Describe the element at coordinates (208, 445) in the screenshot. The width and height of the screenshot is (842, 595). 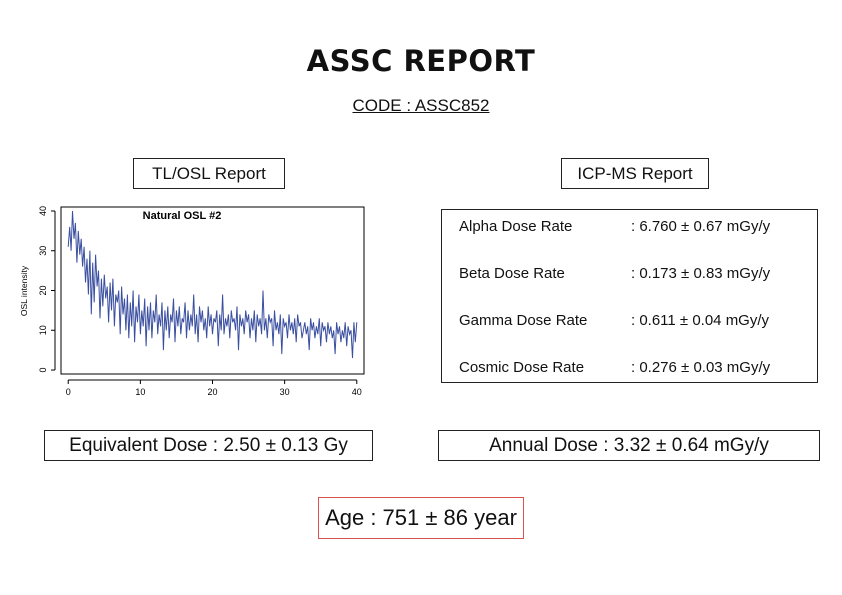
I see `equivalent-dose: Equivalent Dose : 2.50 ± 0.13 Gy` at that location.